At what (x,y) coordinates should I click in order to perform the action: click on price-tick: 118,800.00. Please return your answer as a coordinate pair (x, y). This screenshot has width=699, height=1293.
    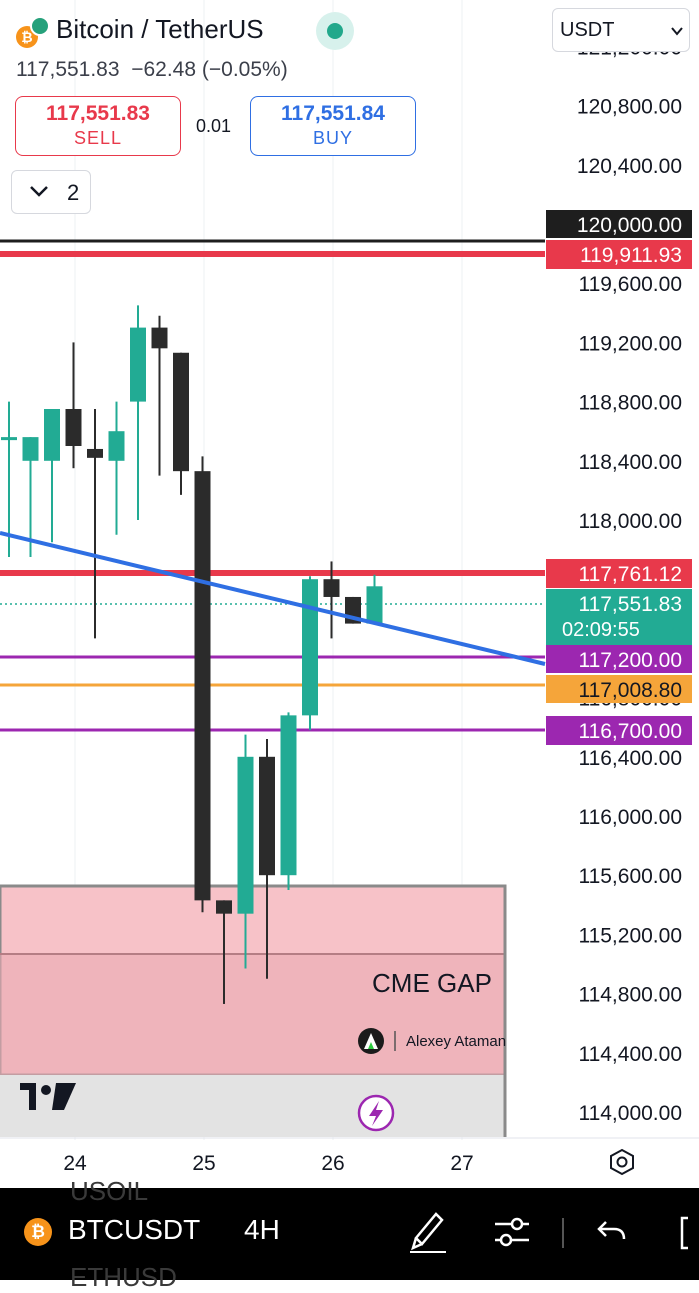
    Looking at the image, I should click on (630, 403).